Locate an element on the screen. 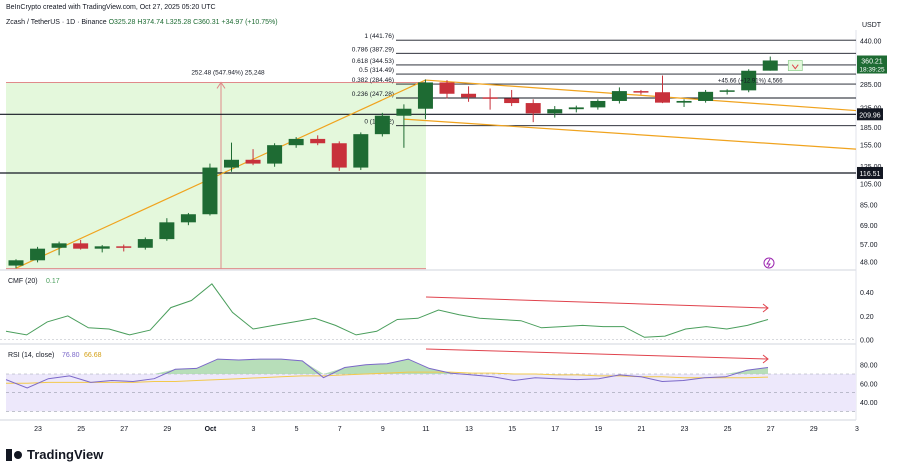 The width and height of the screenshot is (900, 470). price-axis-tick: 285.00 is located at coordinates (871, 85).